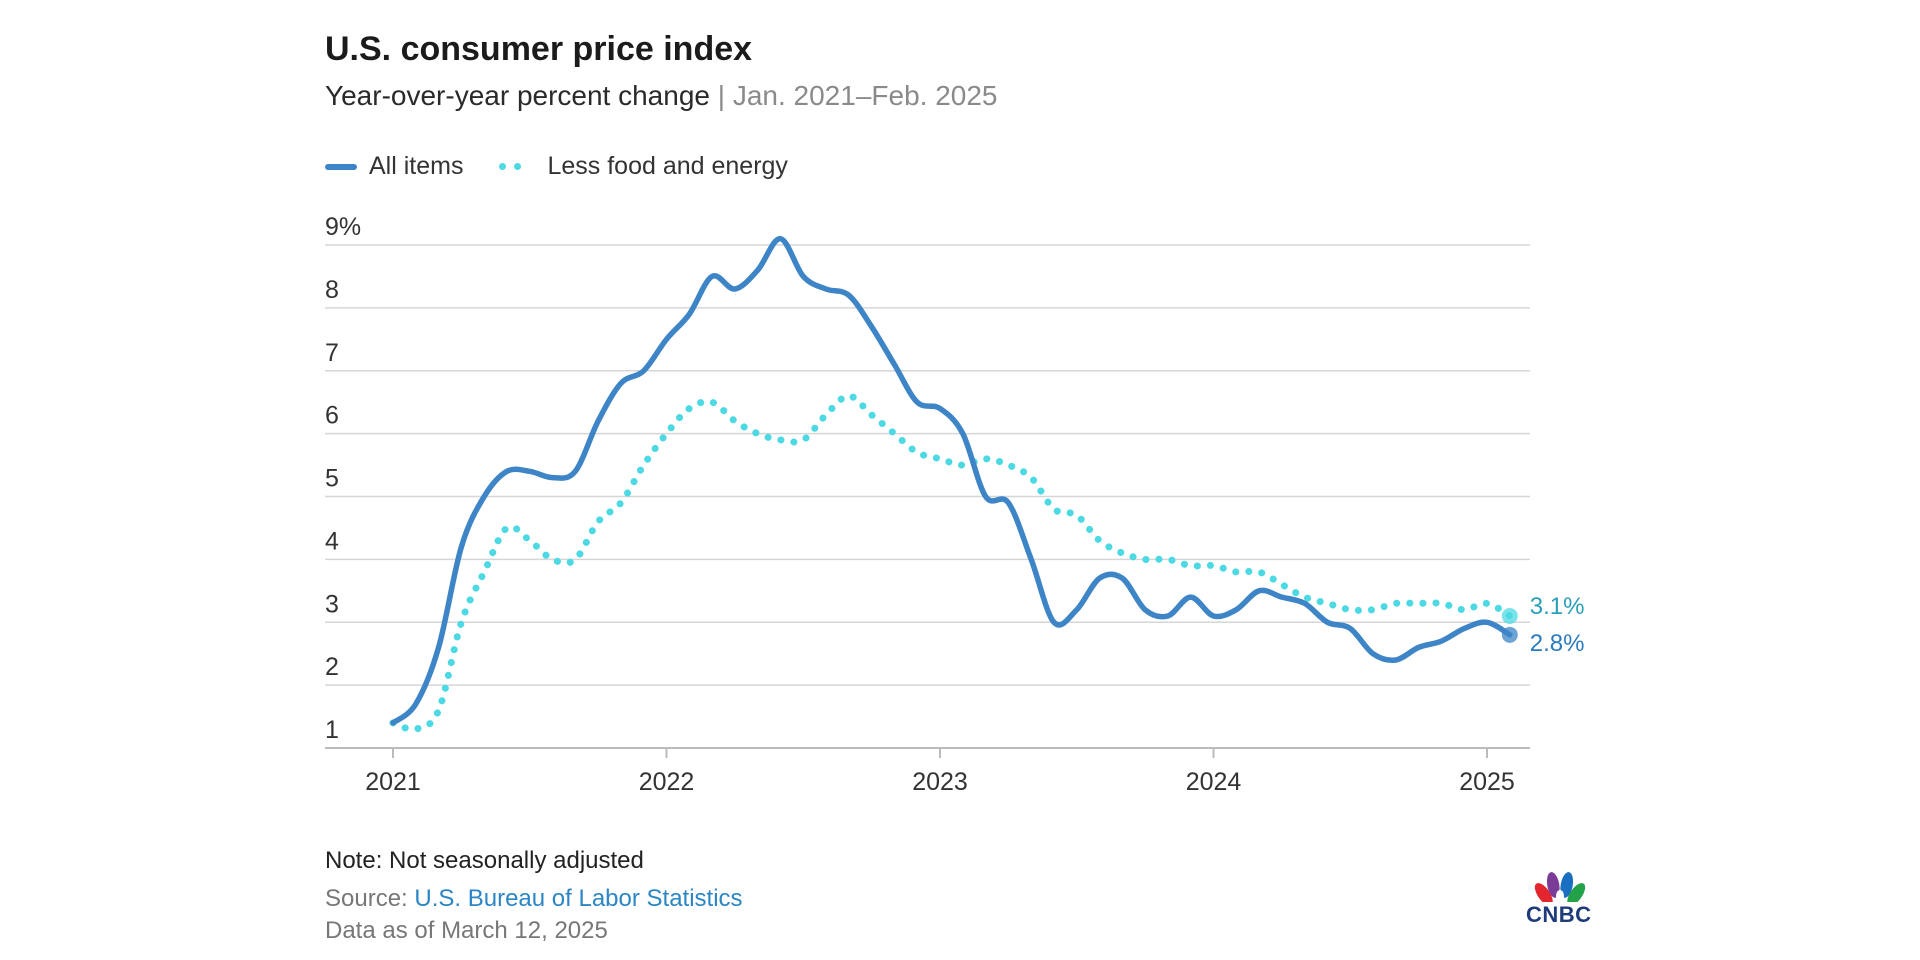 The height and width of the screenshot is (960, 1920). What do you see at coordinates (366, 898) in the screenshot?
I see `source-prefix: Source:` at bounding box center [366, 898].